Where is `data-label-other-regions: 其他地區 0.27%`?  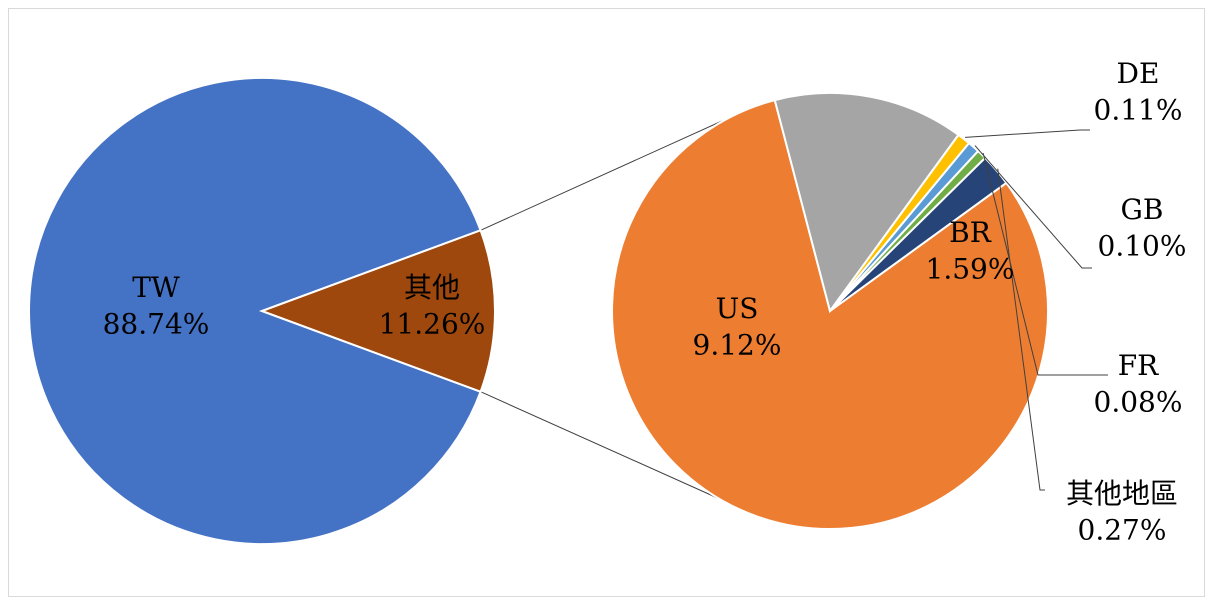 data-label-other-regions: 其他地區 0.27% is located at coordinates (1122, 511).